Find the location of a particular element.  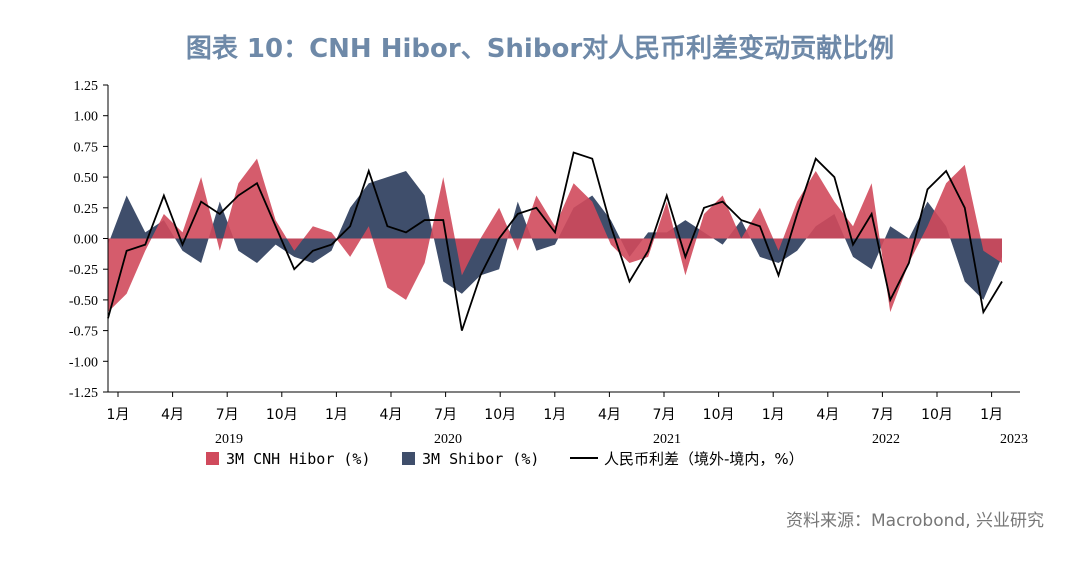

legend-label-cnh-hibor: 3M CNH Hibor (%) is located at coordinates (298, 459).